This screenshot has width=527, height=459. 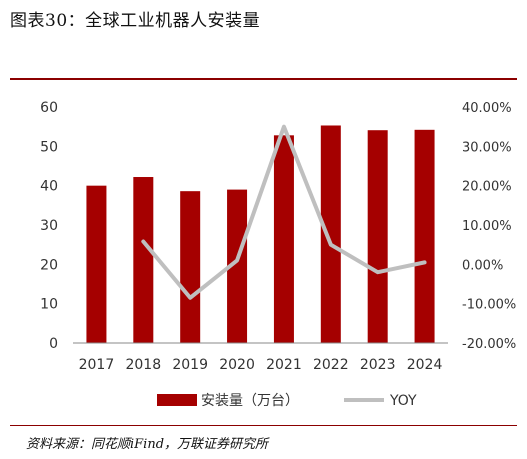 I want to click on page-title: 图表30：全球工业机器人安装量, so click(x=135, y=21).